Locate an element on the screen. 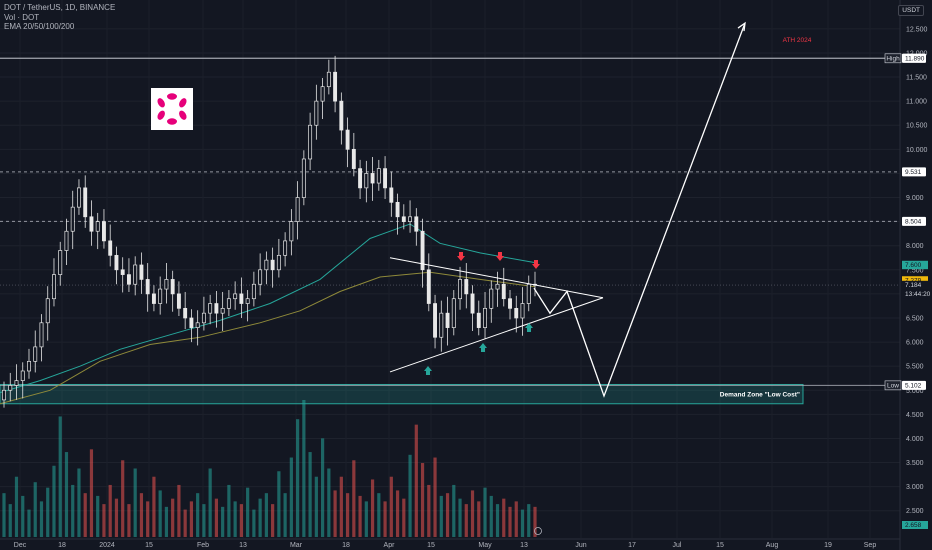 This screenshot has width=932, height=550. y-tick-label: 9.000 is located at coordinates (915, 198).